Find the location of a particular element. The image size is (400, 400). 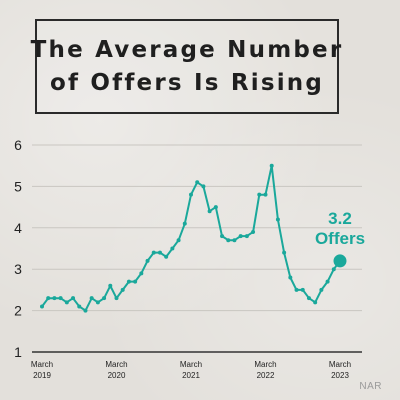

y-tick-label: 2 is located at coordinates (18, 311).